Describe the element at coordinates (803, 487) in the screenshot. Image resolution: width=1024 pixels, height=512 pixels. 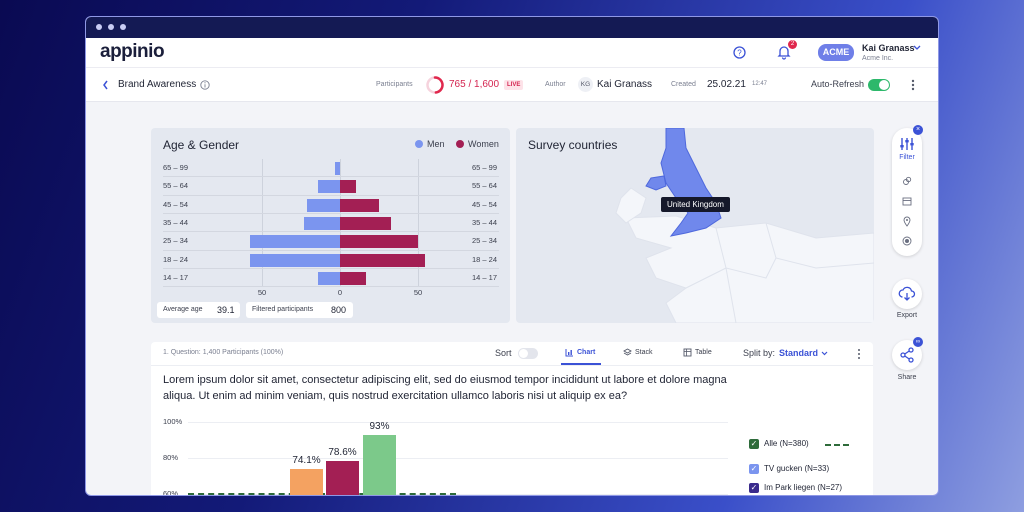
I see `legend-label: Im Park liegen (N=27)` at that location.